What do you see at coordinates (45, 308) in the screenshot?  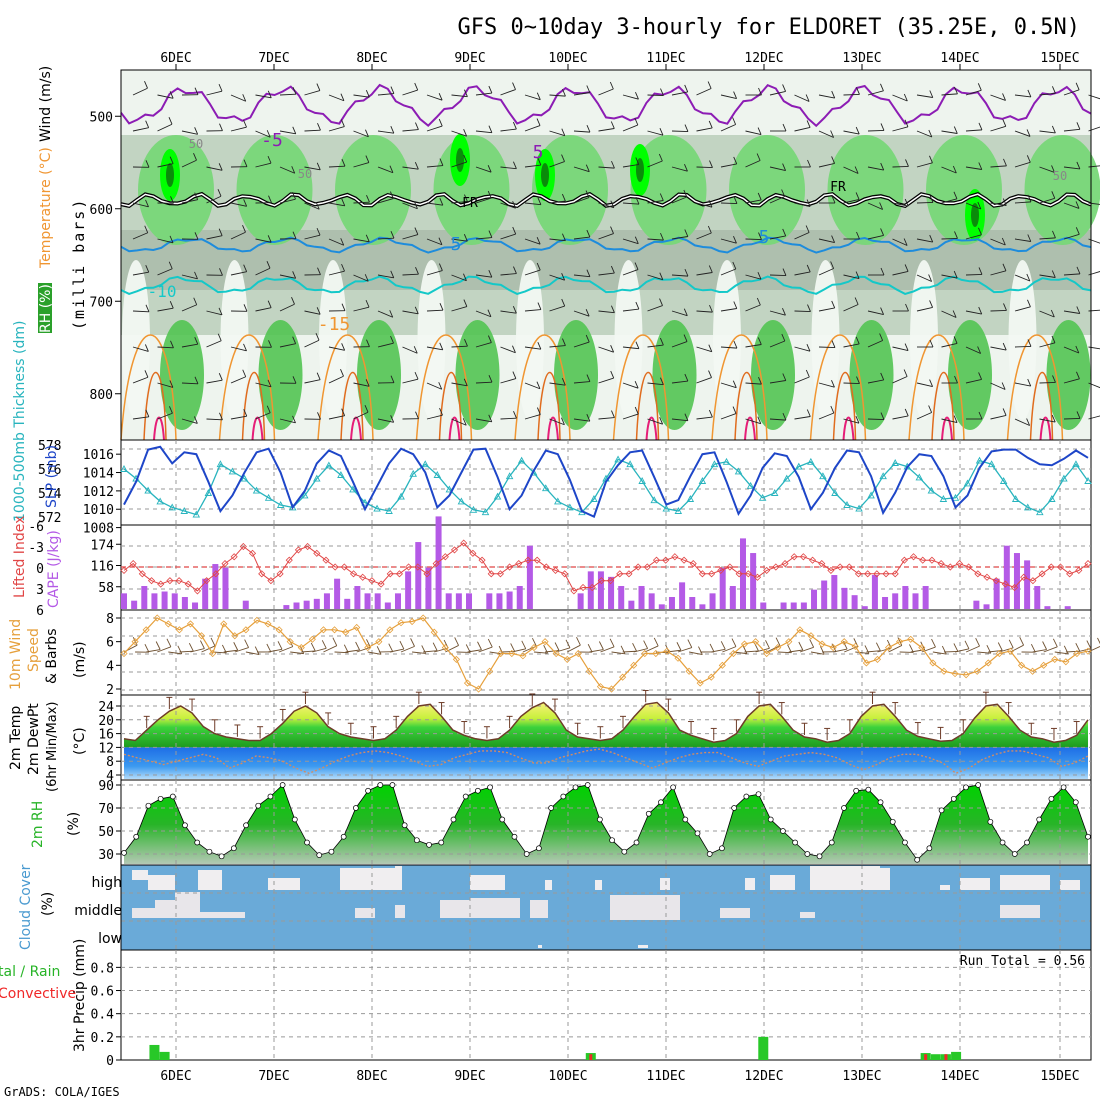 I see `rh-legend-swatch` at bounding box center [45, 308].